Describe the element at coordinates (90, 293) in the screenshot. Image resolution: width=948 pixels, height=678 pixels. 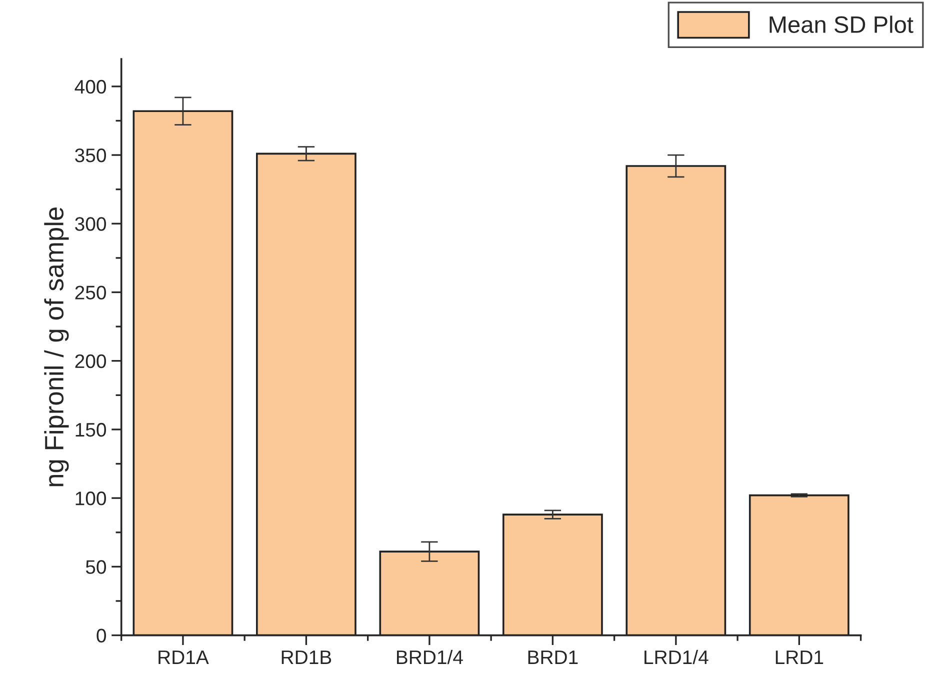
I see `y-tick-label: 250` at that location.